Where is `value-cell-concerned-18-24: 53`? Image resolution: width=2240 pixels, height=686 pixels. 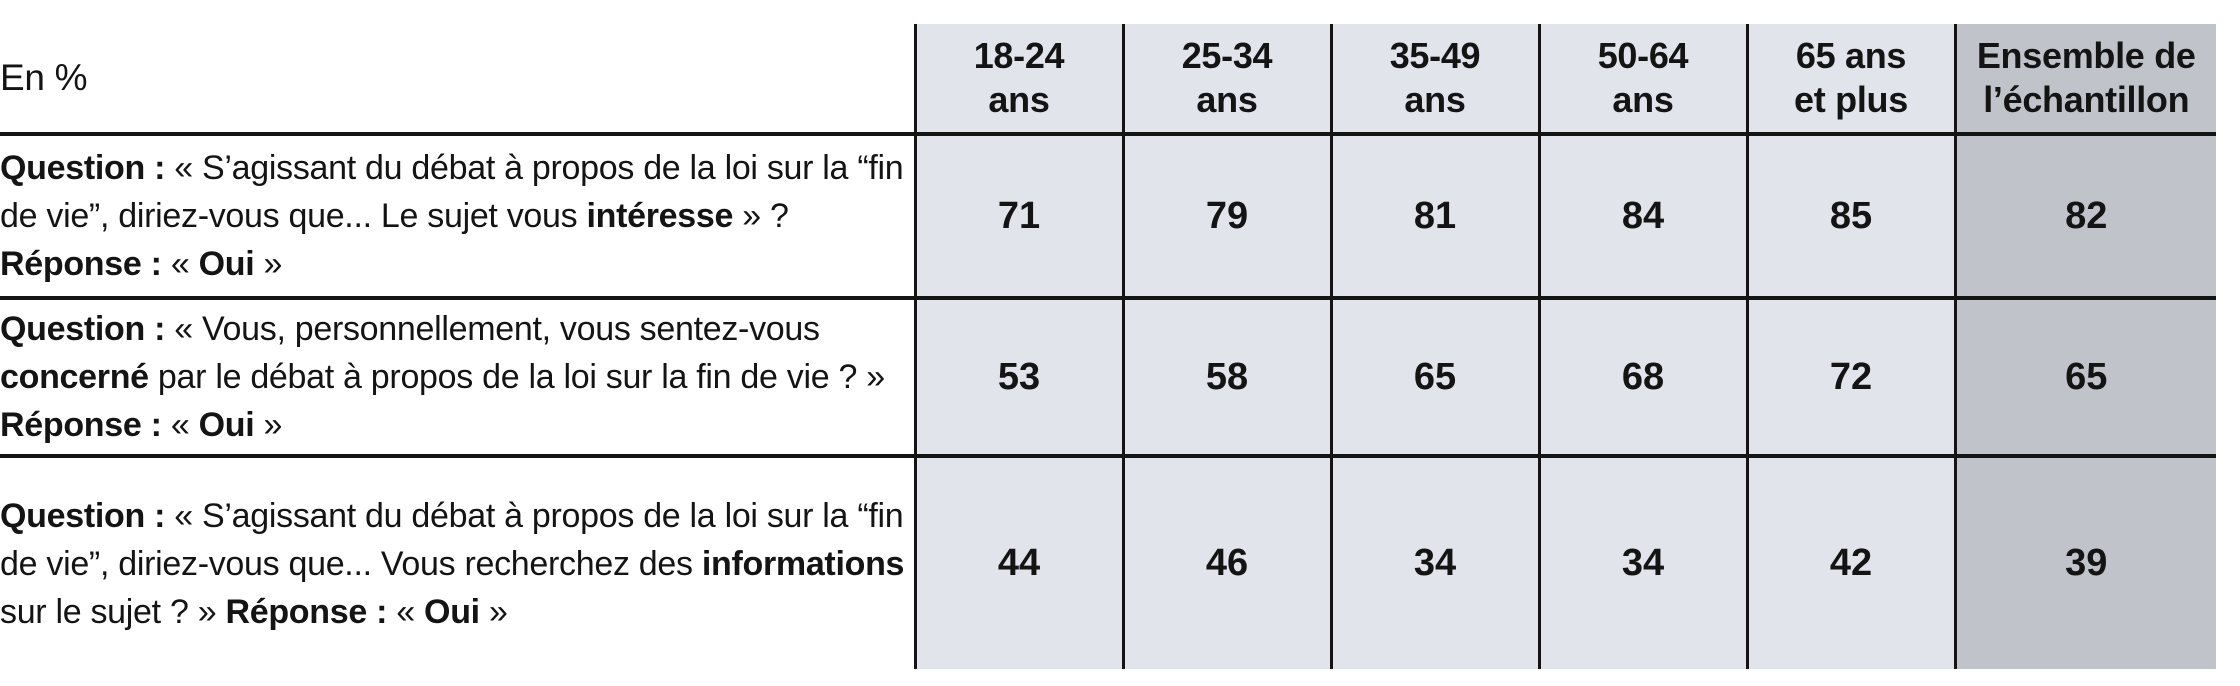 value-cell-concerned-18-24: 53 is located at coordinates (1018, 378).